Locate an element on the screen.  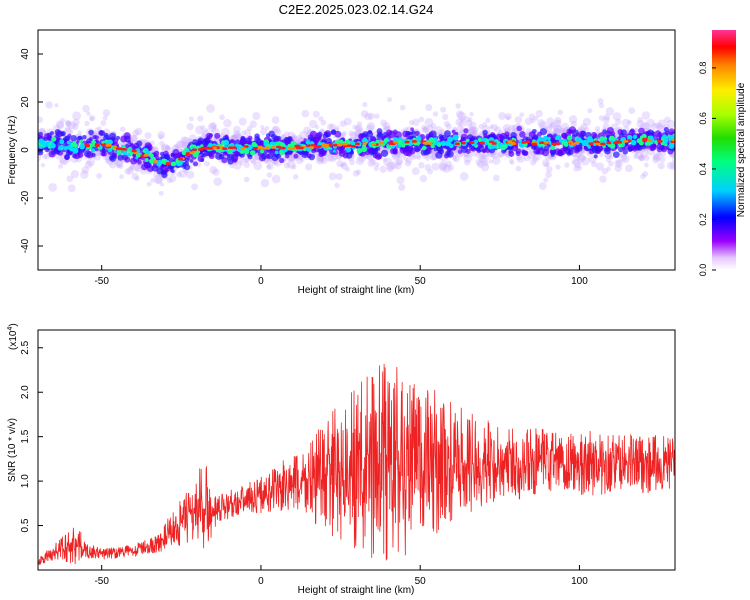
chart-title: C2E2.2025.023.02.14.G24 is located at coordinates (356, 9).